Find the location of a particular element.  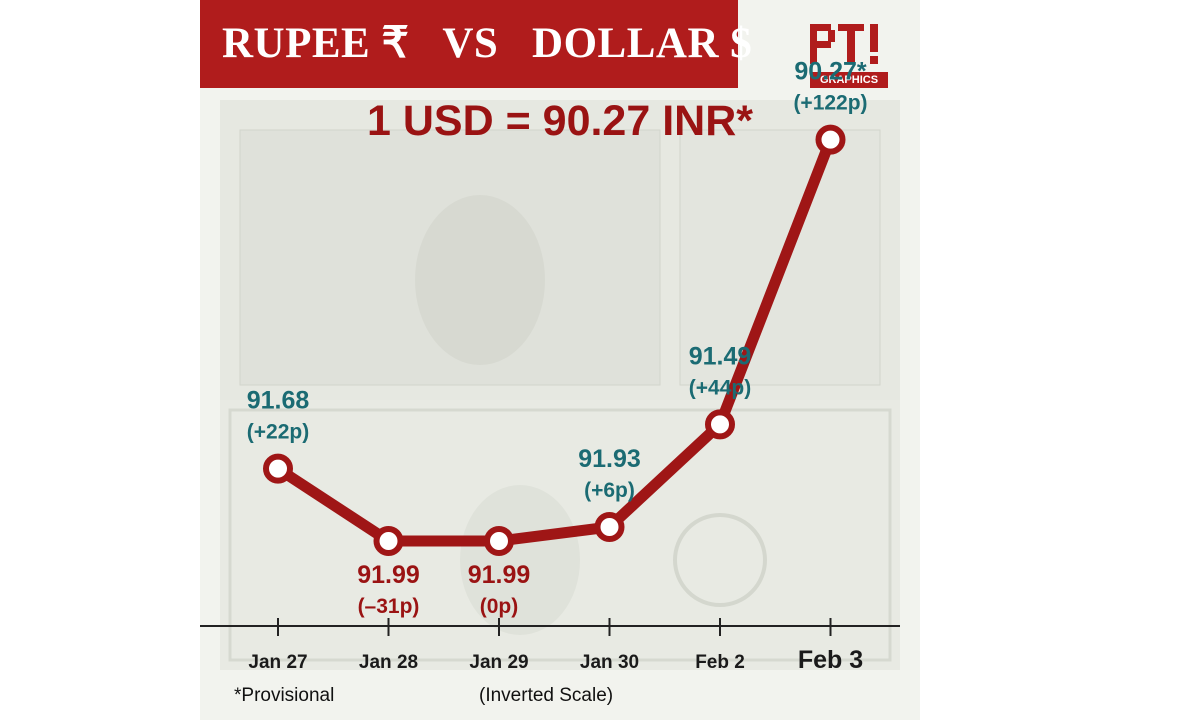

chart-title: RUPEE ₹ VS DOLLAR $ is located at coordinates (487, 43).